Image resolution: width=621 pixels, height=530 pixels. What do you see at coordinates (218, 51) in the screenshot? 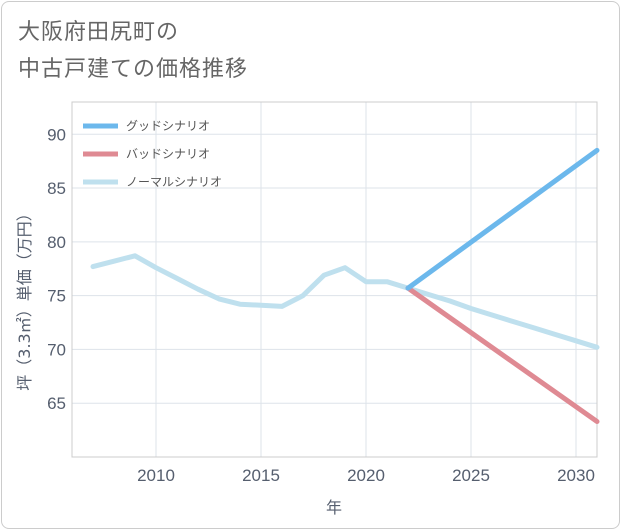
I see `chart-title: 大阪府田尻町の 中古戸建ての価格推移` at bounding box center [218, 51].